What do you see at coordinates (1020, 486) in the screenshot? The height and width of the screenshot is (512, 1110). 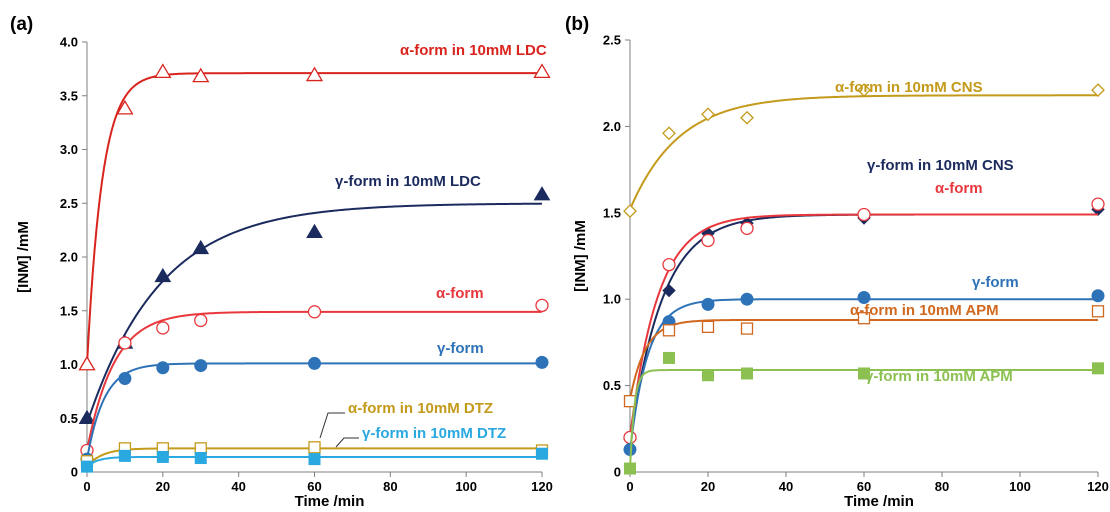 I see `x-tick-label: 100` at bounding box center [1020, 486].